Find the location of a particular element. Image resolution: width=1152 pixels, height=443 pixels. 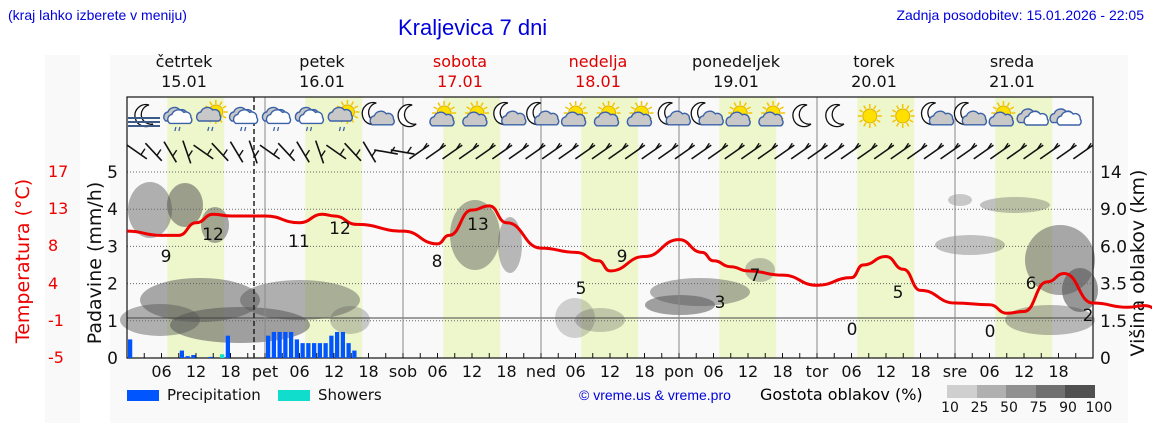

temperature-tick: -5 is located at coordinates (56, 357).